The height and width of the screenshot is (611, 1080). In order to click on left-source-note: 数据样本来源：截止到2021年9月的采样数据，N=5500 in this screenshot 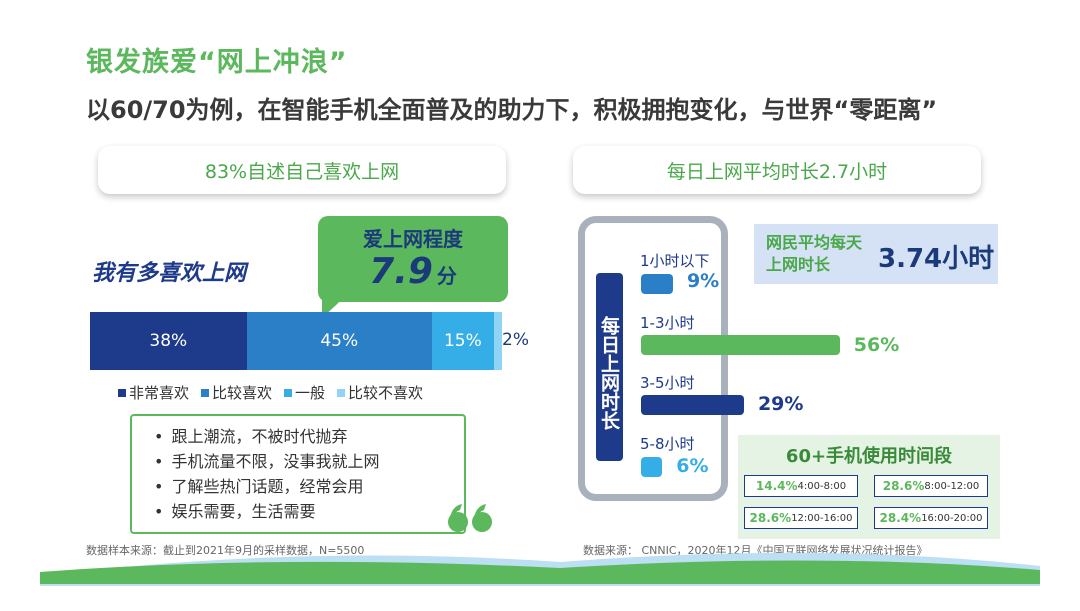, I will do `click(225, 550)`.